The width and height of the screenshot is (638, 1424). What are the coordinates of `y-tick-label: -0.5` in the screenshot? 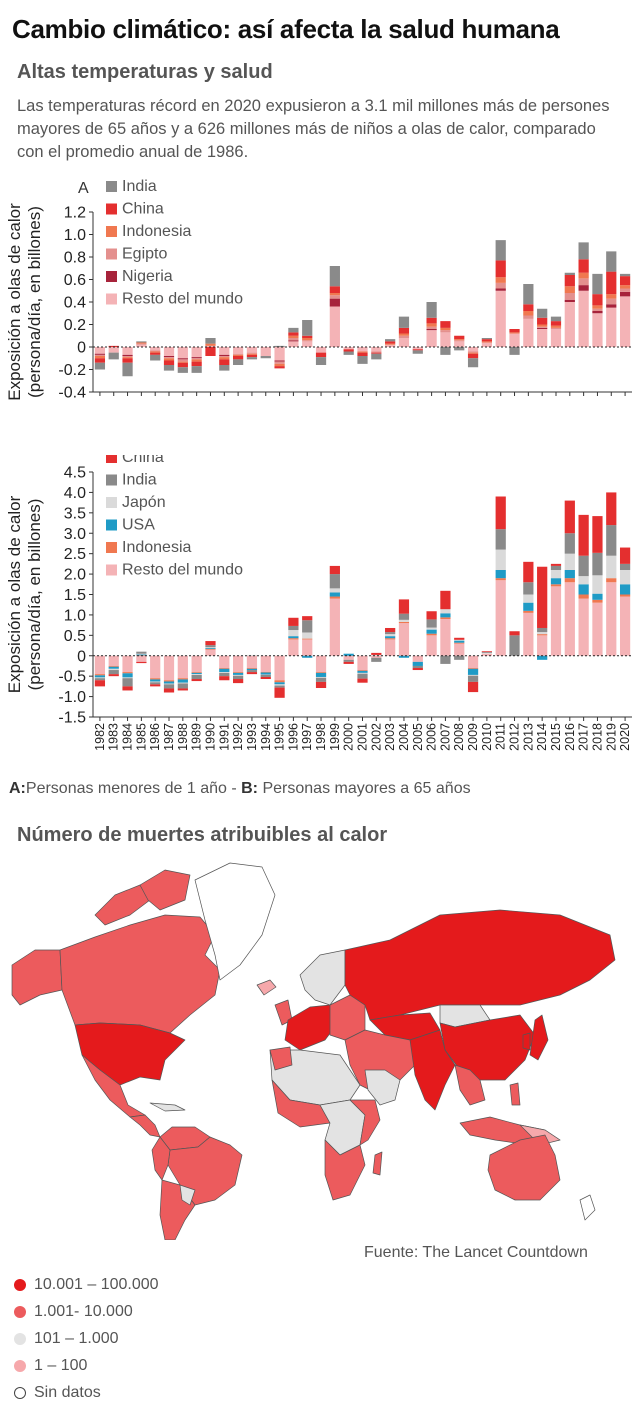 It's located at (72, 677).